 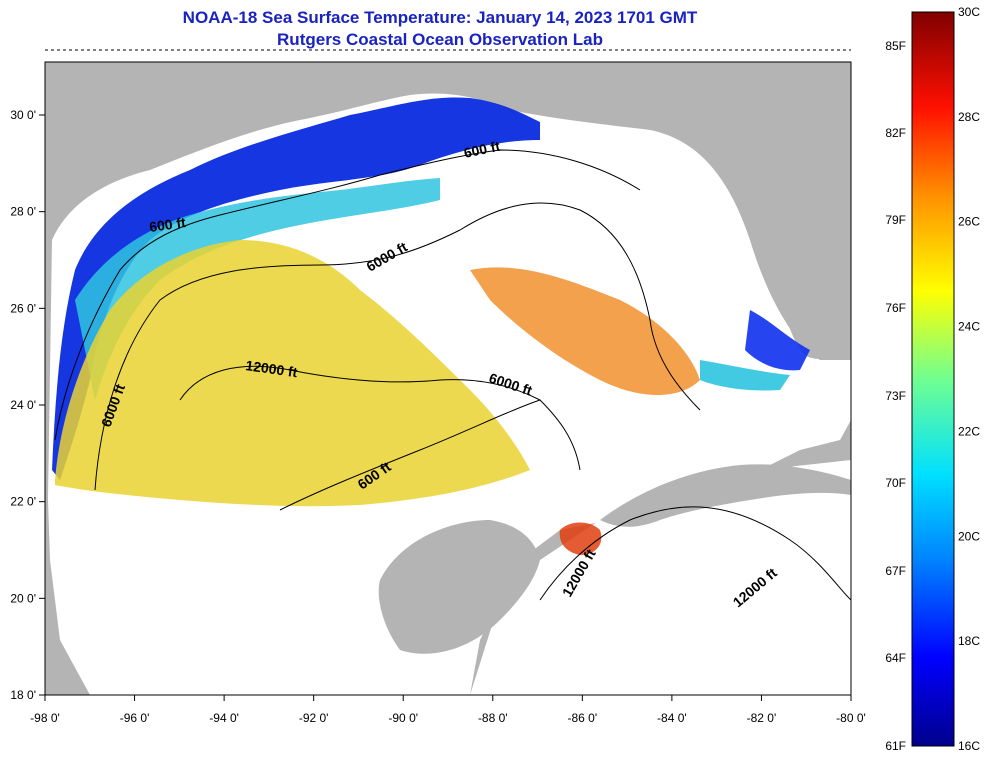 I want to click on colorbar-f-label: 73F, so click(x=895, y=396).